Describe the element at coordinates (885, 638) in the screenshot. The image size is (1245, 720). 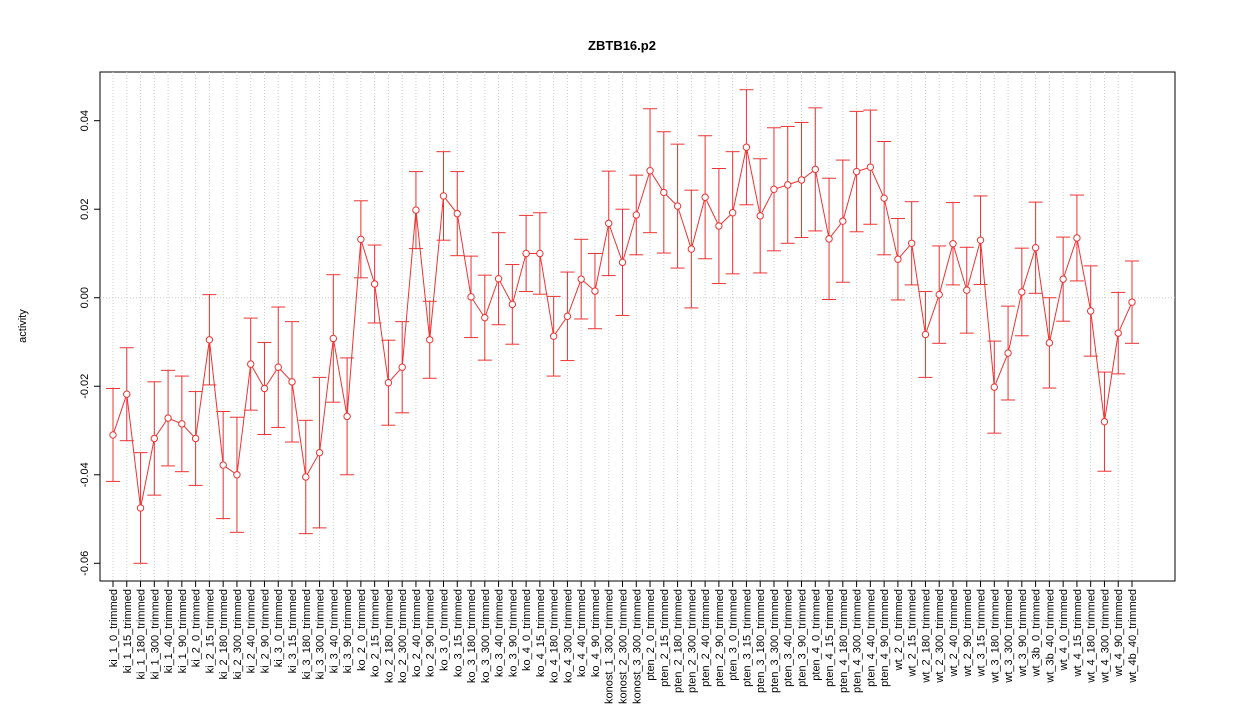
I see `x-tick-label: pten_4_90_trimmed` at that location.